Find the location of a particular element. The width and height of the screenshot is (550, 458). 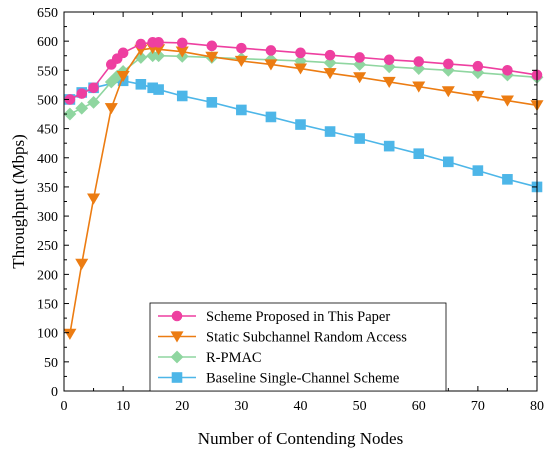

y-tick-label: 400 is located at coordinates (47, 159).